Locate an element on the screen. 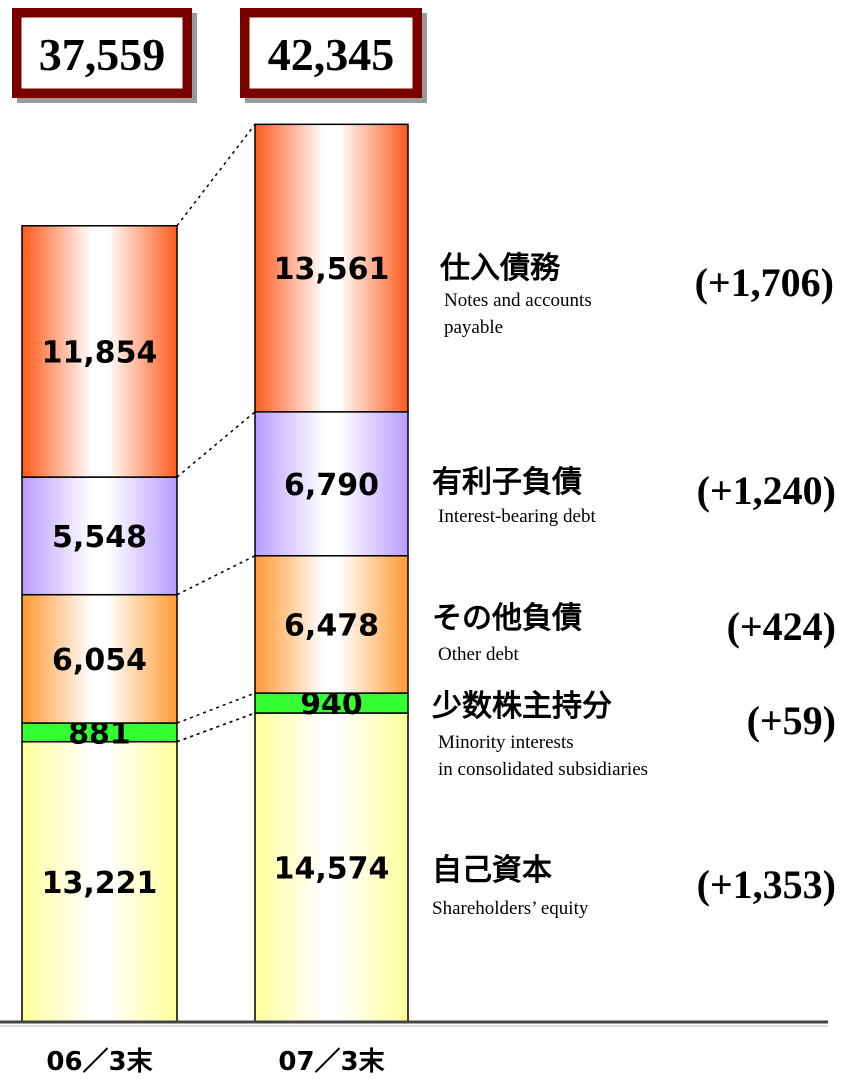 The height and width of the screenshot is (1087, 845). total-box-0: 37,559 is located at coordinates (104, 55).